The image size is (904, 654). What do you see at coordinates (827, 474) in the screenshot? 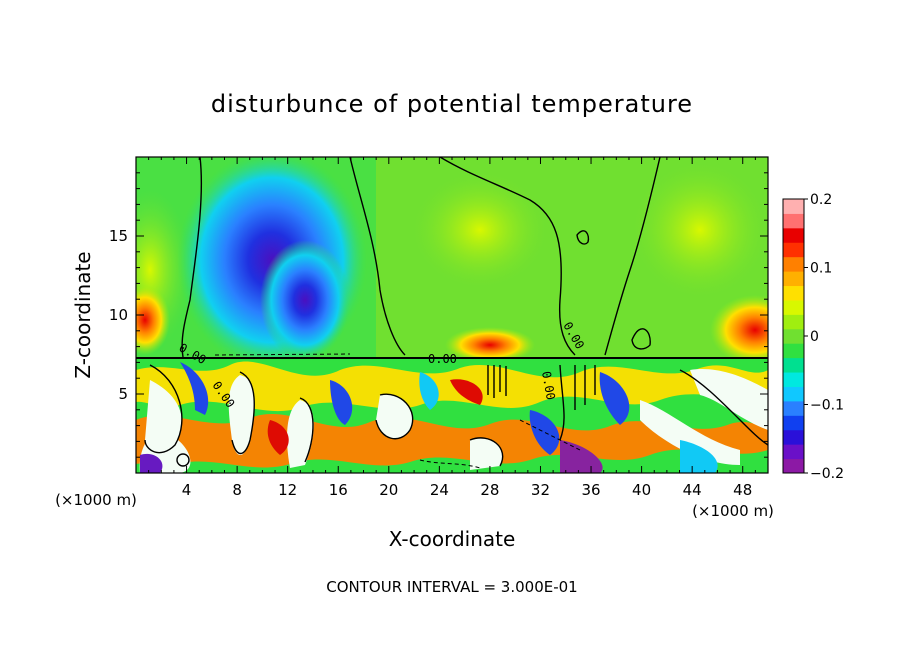
I see `colorbar-tick-label: −0.2` at bounding box center [827, 474].